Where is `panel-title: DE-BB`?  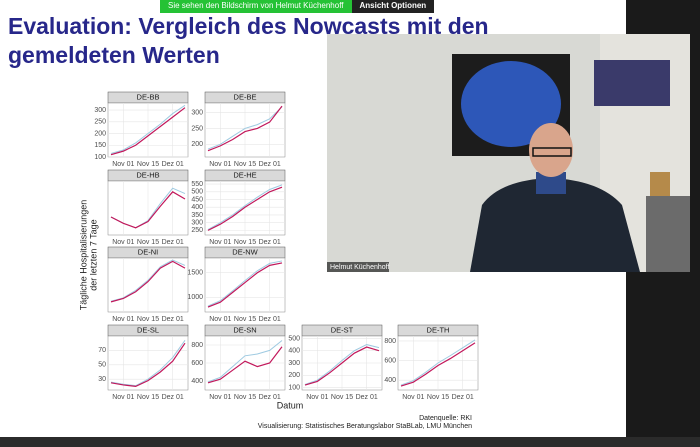 panel-title: DE-BB is located at coordinates (148, 96).